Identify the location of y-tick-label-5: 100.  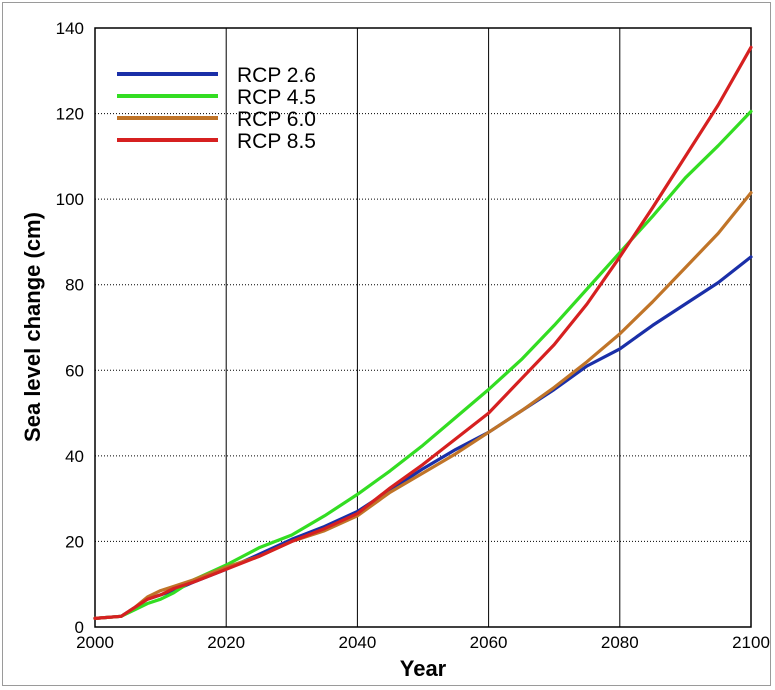
(70, 199).